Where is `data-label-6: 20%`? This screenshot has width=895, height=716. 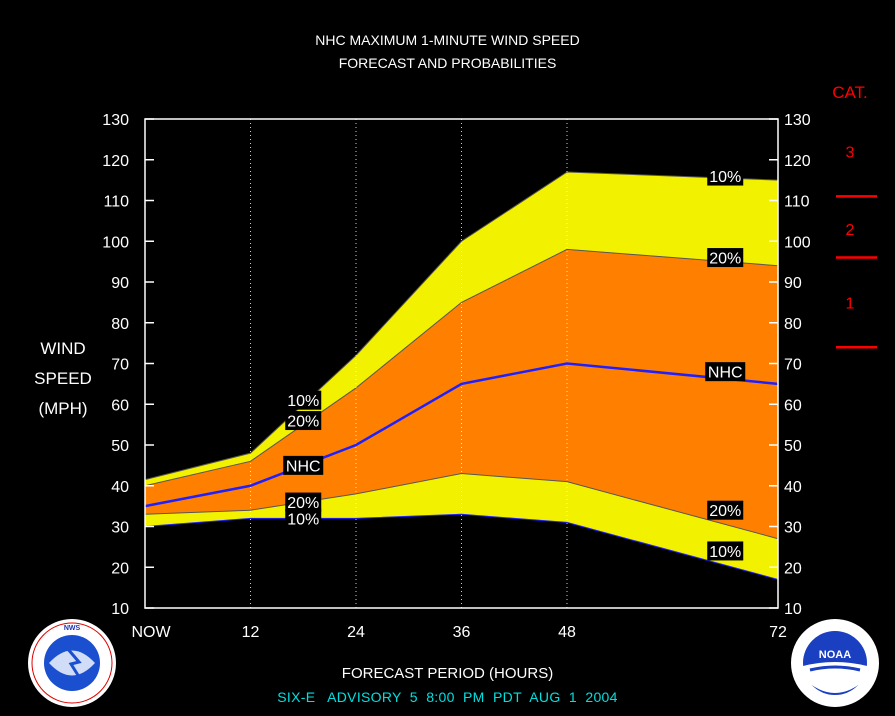
data-label-6: 20% is located at coordinates (303, 422).